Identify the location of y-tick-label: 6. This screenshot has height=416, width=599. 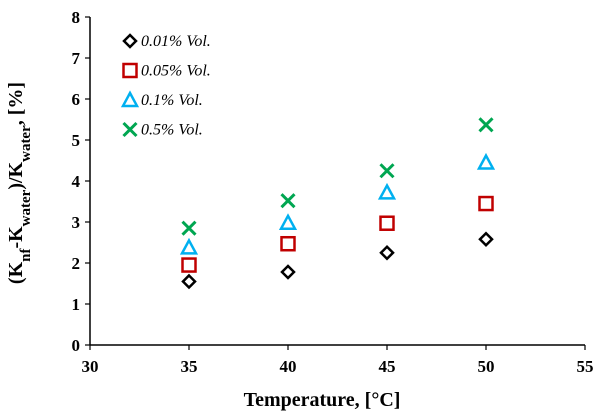
(76, 99).